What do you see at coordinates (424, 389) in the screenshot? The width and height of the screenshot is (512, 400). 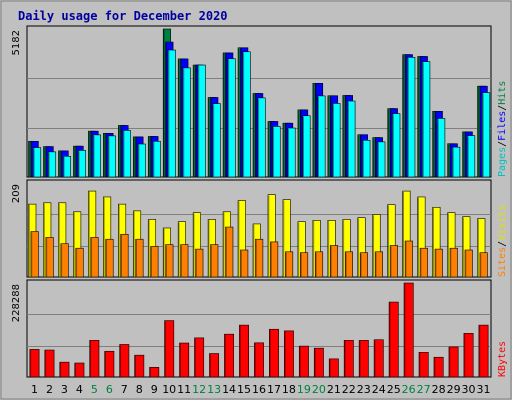 I see `day-label: 27` at bounding box center [424, 389].